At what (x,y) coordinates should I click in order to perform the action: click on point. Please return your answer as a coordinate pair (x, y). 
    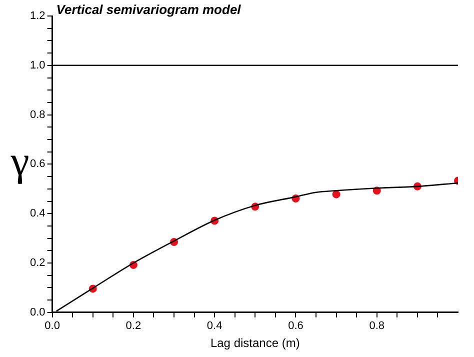
    Looking at the image, I should click on (336, 194).